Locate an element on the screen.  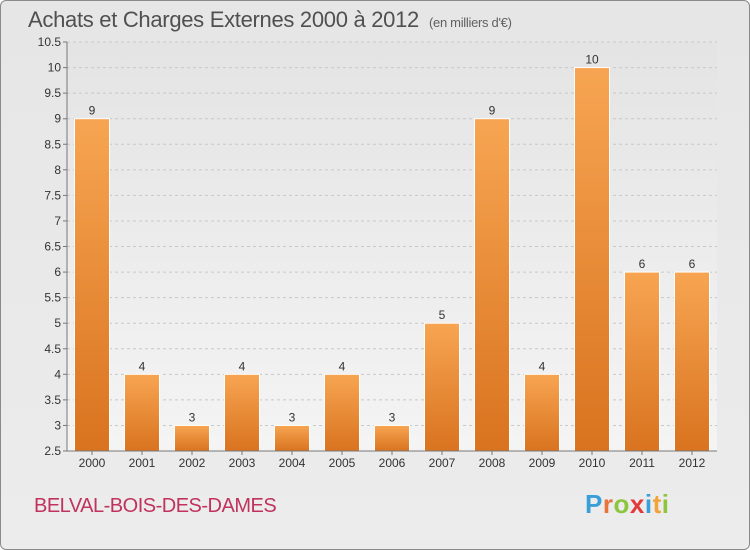
x-tick-label: 2003 is located at coordinates (242, 463).